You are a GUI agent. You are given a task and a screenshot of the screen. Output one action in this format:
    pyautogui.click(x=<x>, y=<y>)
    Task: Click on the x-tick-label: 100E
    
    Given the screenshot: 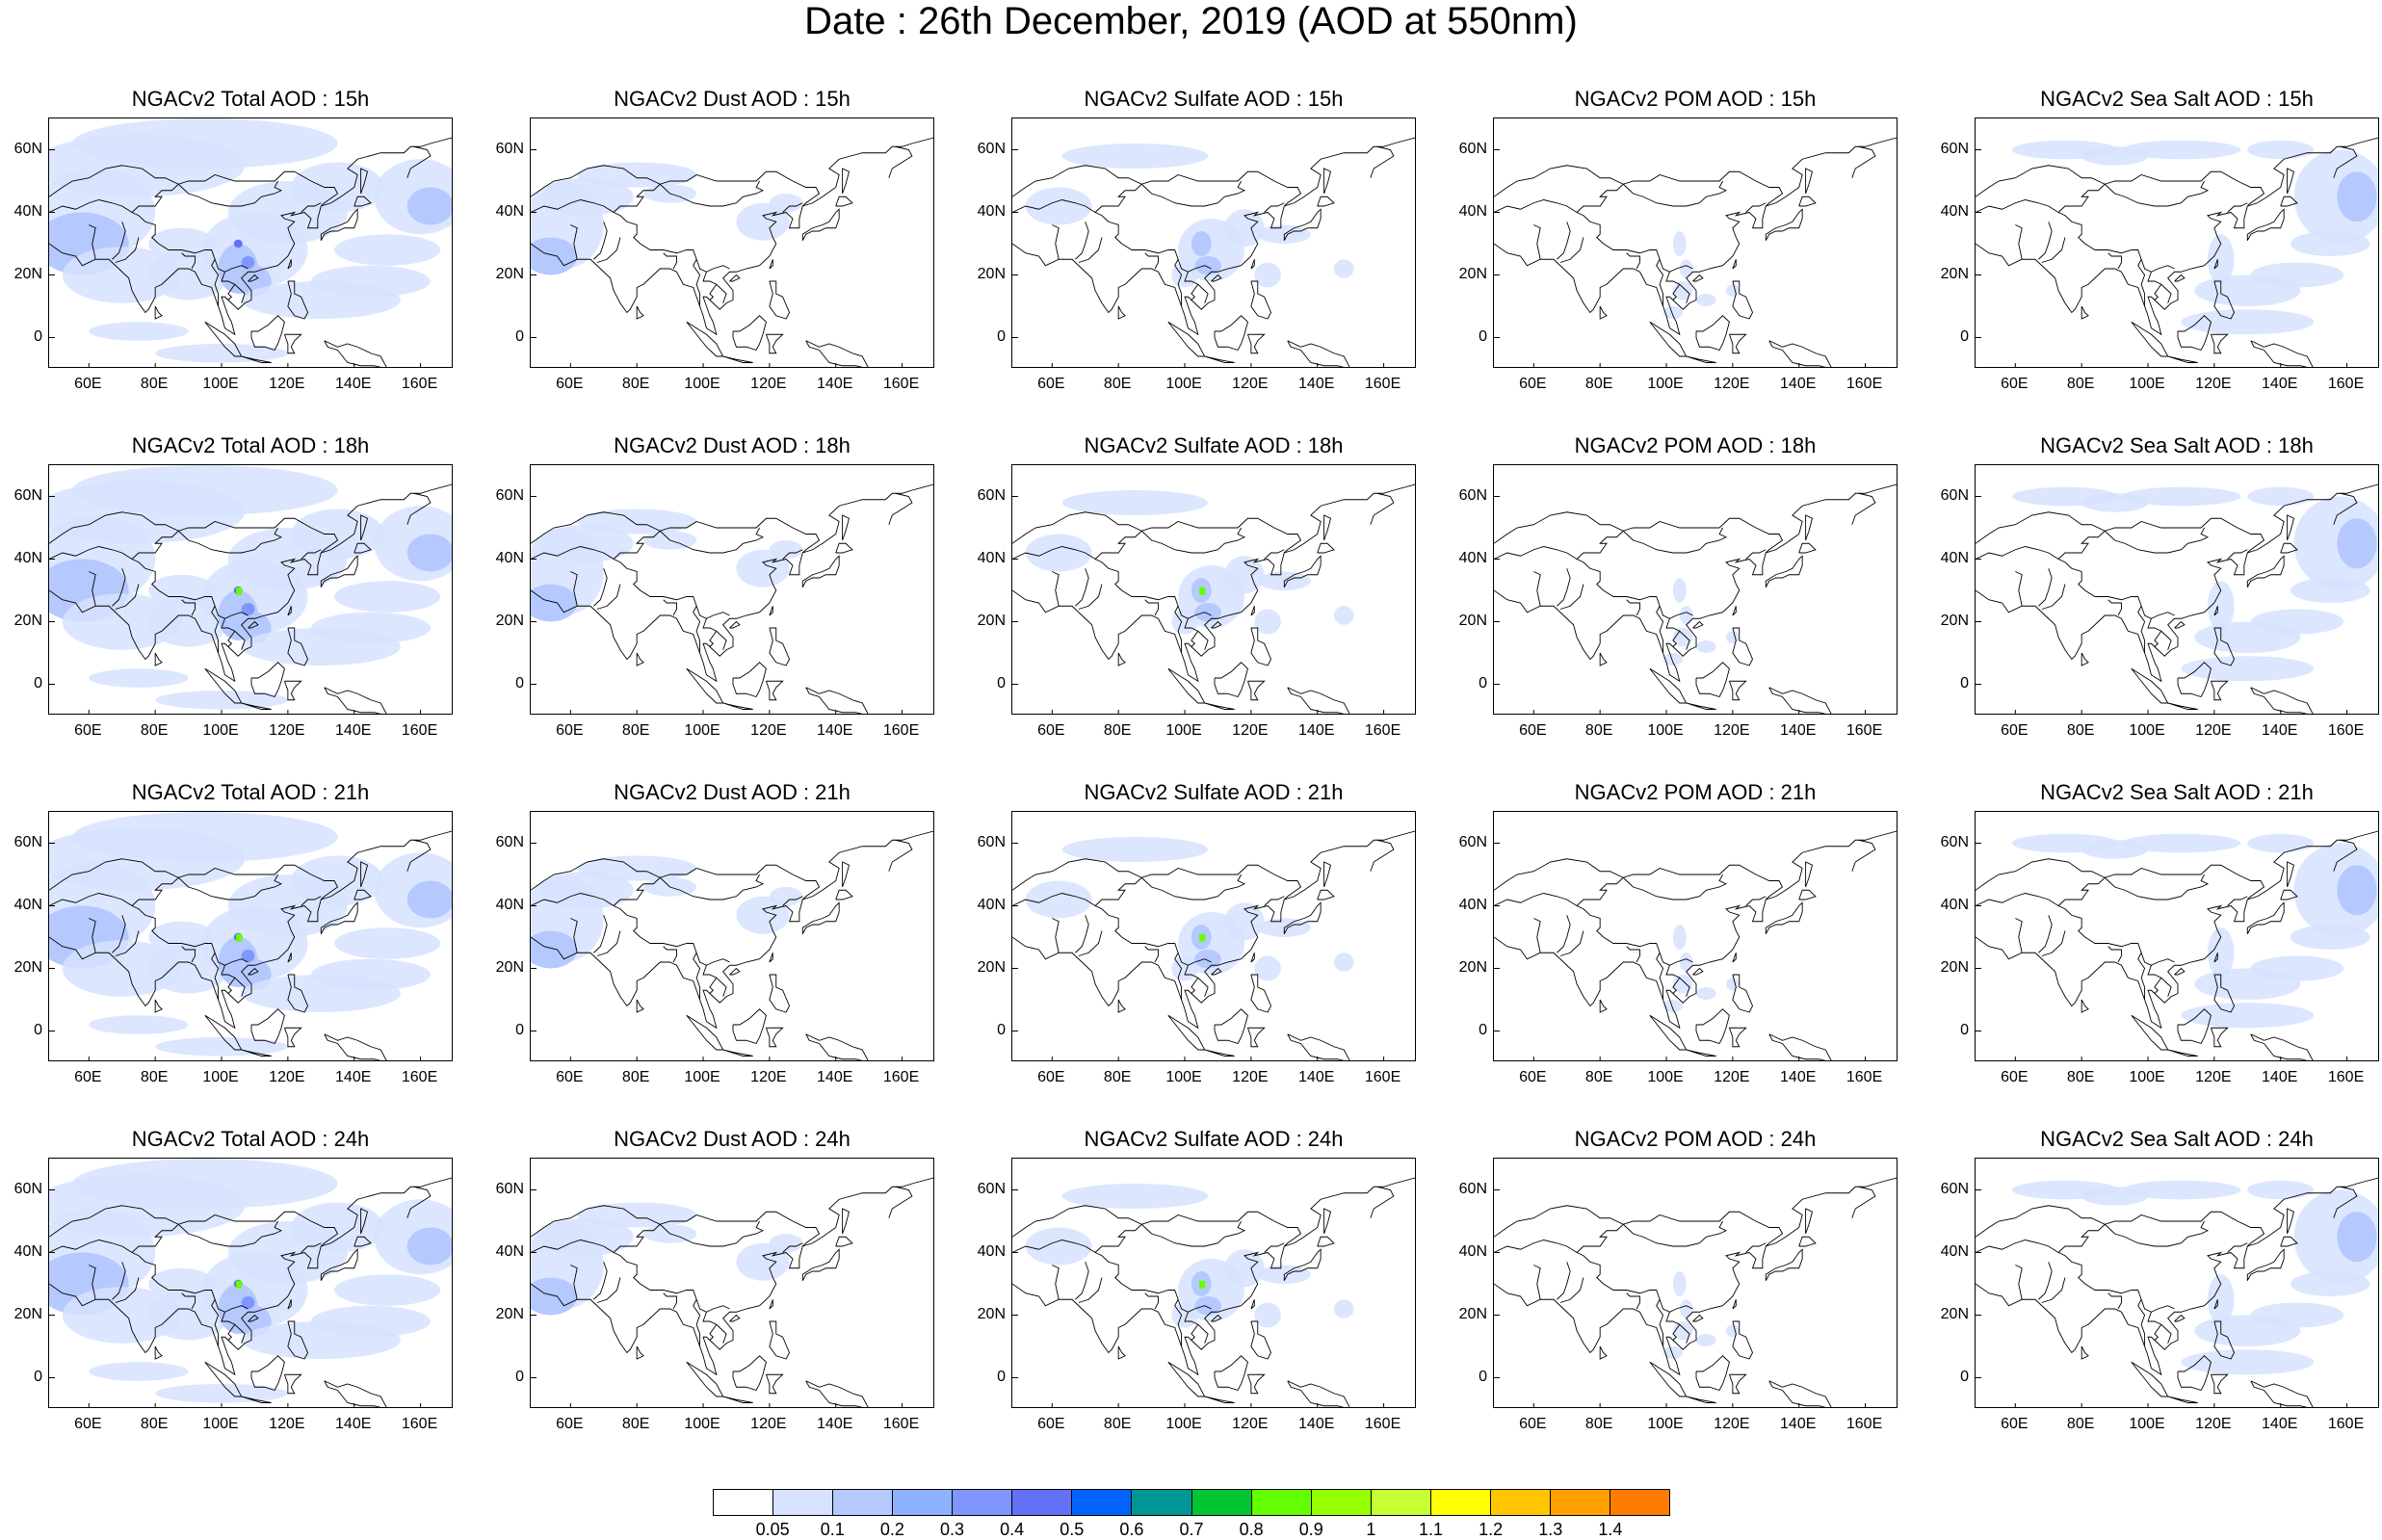 What is the action you would take?
    pyautogui.click(x=702, y=384)
    